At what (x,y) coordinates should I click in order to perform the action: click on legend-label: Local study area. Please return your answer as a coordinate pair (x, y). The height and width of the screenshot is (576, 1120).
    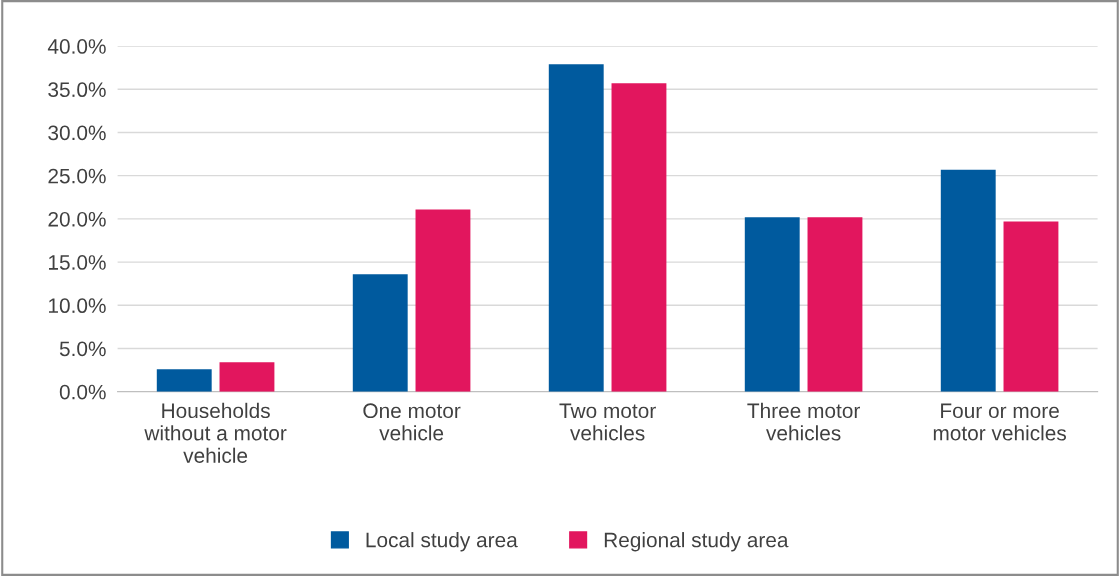
    Looking at the image, I should click on (442, 542).